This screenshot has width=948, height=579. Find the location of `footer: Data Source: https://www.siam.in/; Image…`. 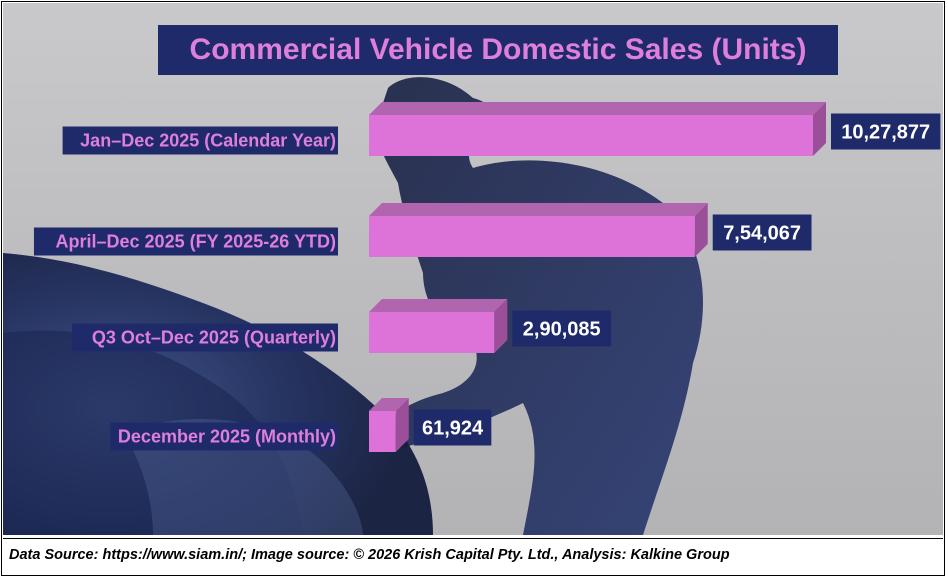

footer: Data Source: https://www.siam.in/; Image… is located at coordinates (473, 556).